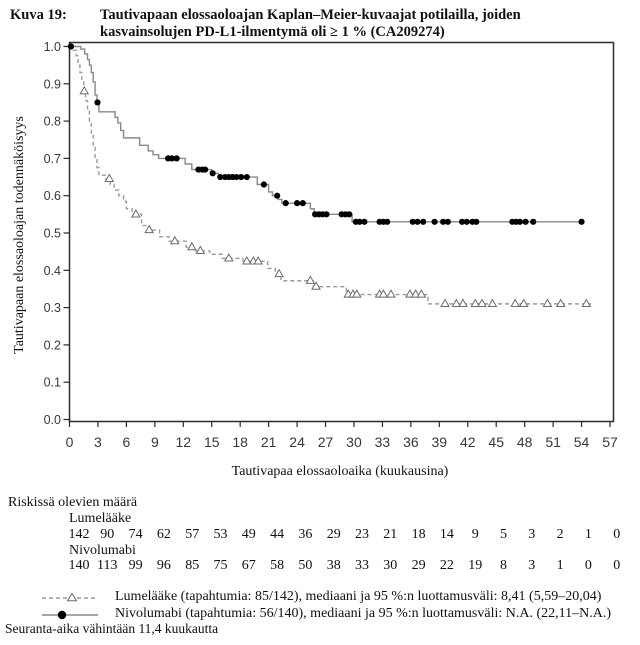 This screenshot has width=640, height=645. I want to click on svg-text: 33, so click(383, 442).